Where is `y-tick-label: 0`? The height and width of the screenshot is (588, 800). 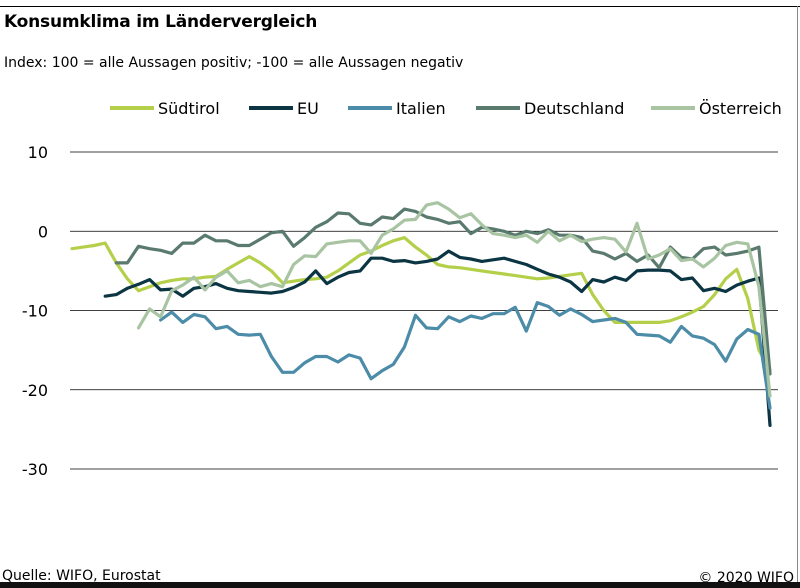 y-tick-label: 0 is located at coordinates (43, 231).